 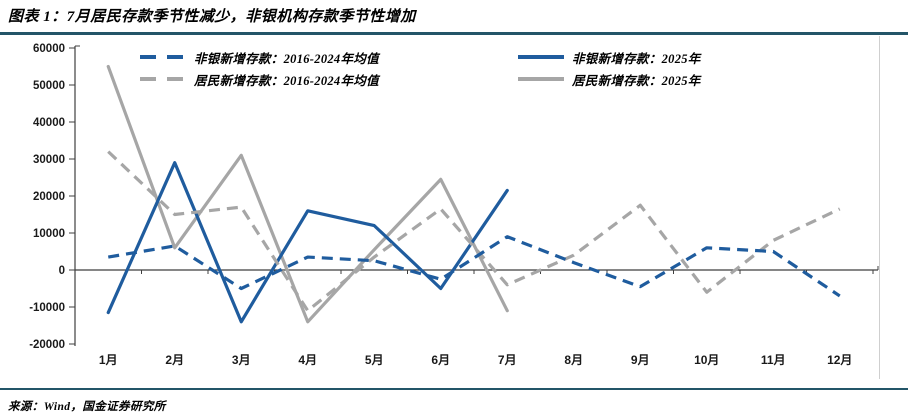 What do you see at coordinates (440, 360) in the screenshot?
I see `x-tick-label: 6月` at bounding box center [440, 360].